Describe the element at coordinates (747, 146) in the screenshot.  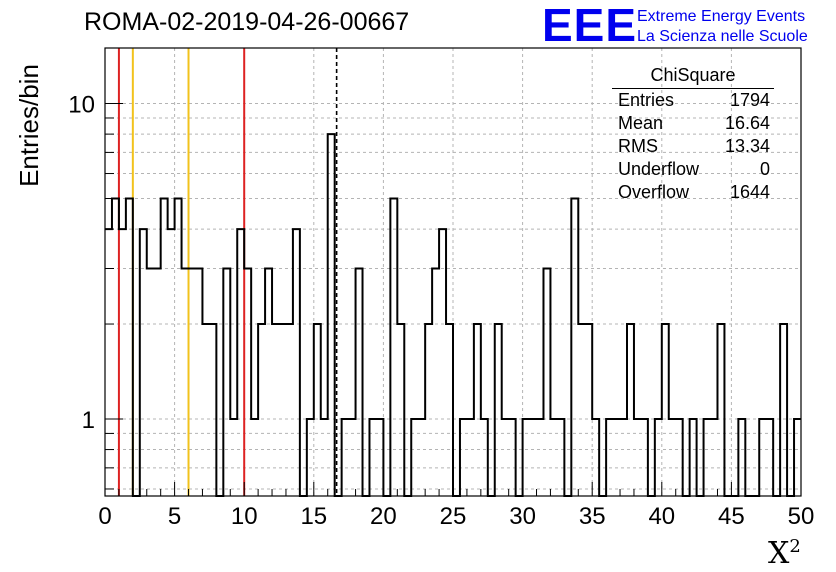
I see `stats-value: 13.34` at that location.